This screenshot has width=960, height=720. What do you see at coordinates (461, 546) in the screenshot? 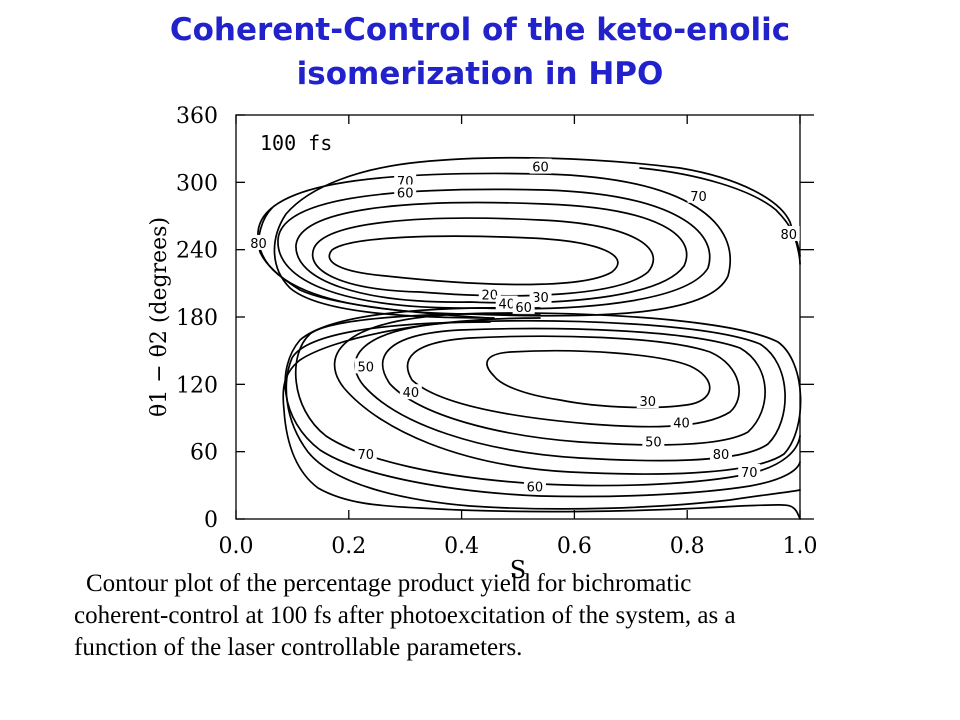
I see `x-tick-label: 0.4` at bounding box center [461, 546].